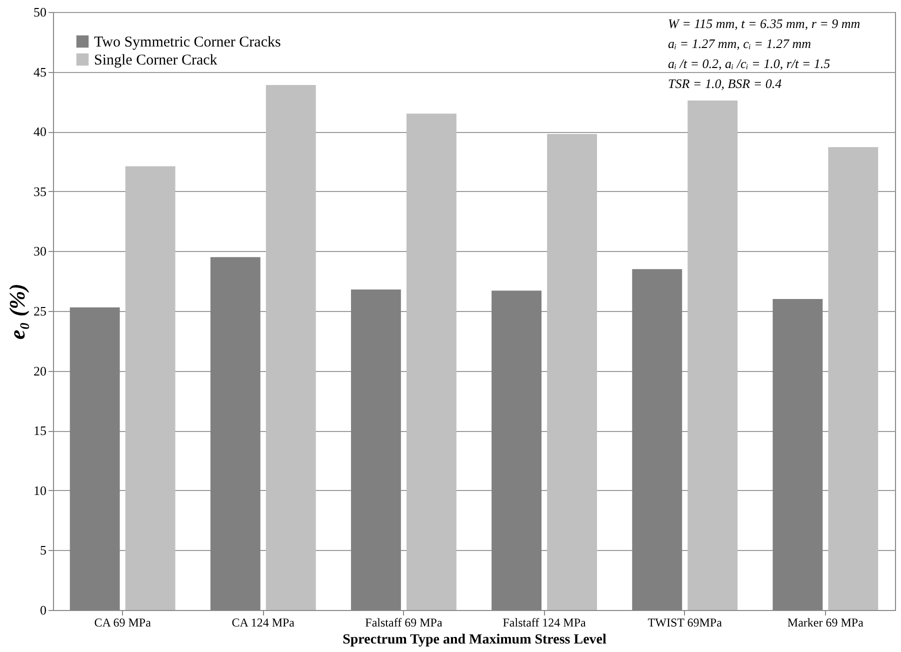 This screenshot has height=652, width=901. Describe the element at coordinates (40, 311) in the screenshot. I see `y-tick-label: 25` at that location.